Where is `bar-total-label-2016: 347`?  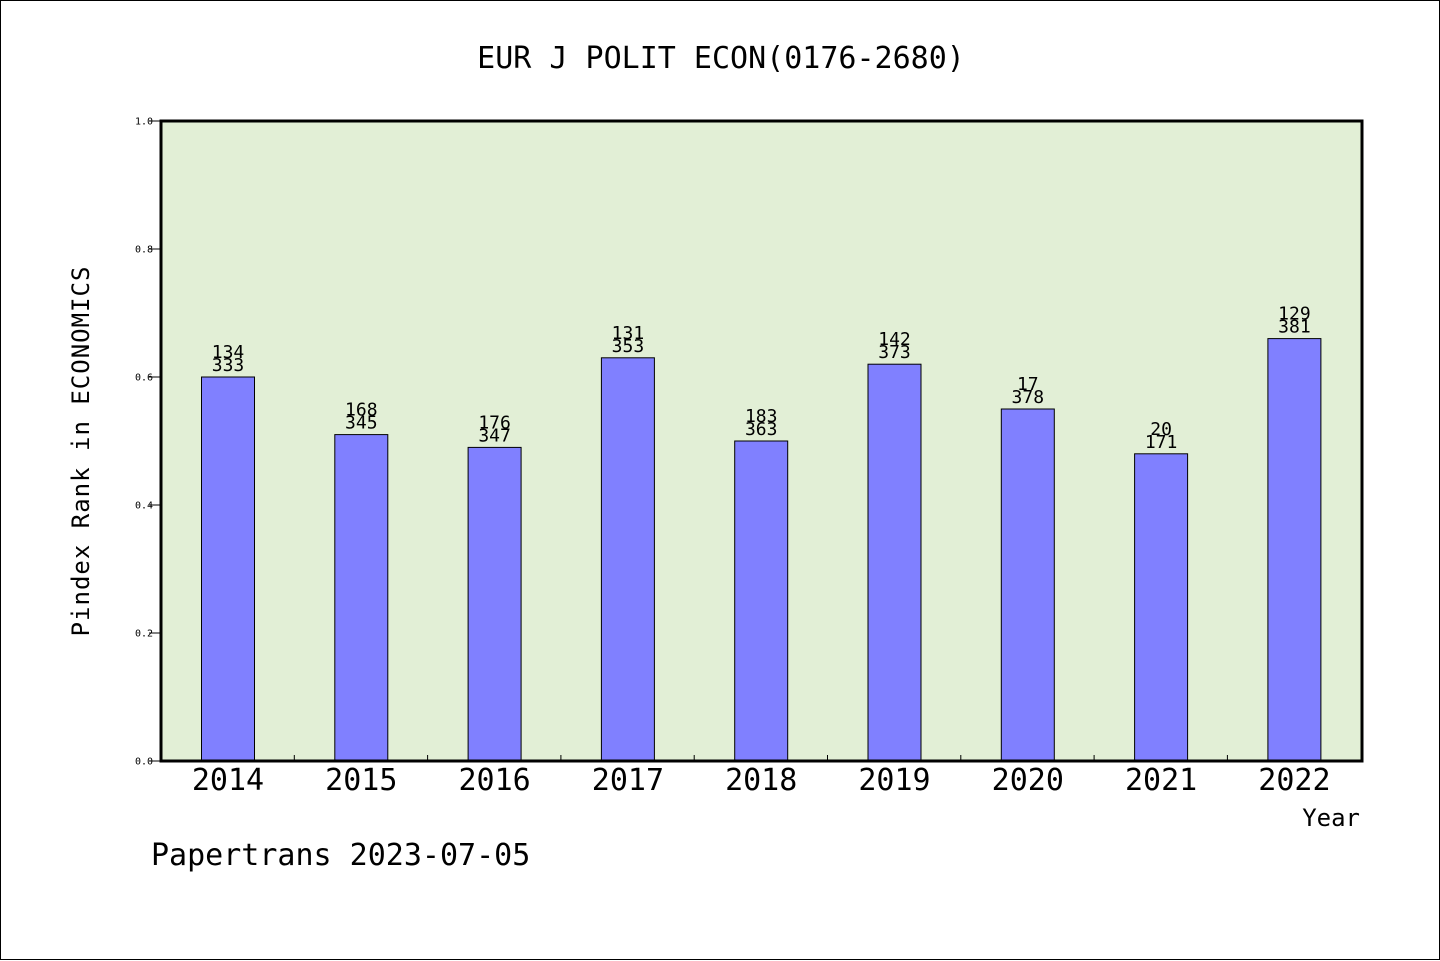
bar-total-label-2016: 347 is located at coordinates (494, 435).